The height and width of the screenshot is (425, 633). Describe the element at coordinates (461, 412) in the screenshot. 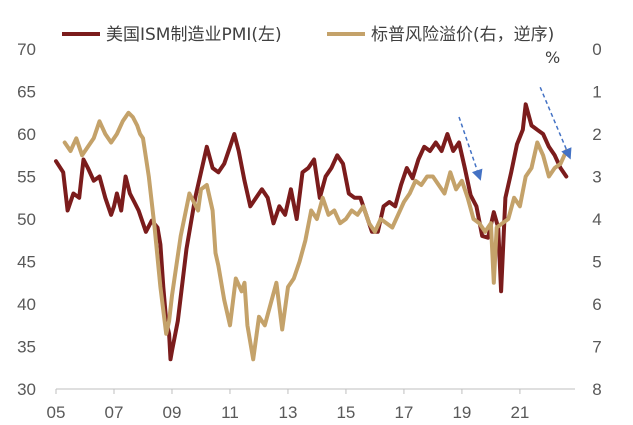

I see `x-tick-label-19: 19` at that location.